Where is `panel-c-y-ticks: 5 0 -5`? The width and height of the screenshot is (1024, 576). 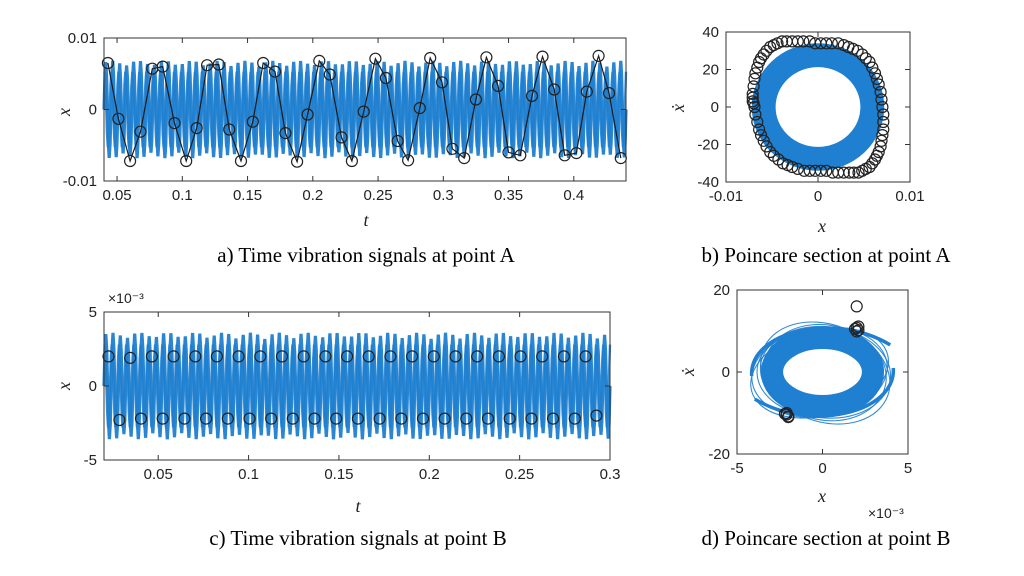 panel-c-y-ticks: 5 0 -5 is located at coordinates (347, 386).